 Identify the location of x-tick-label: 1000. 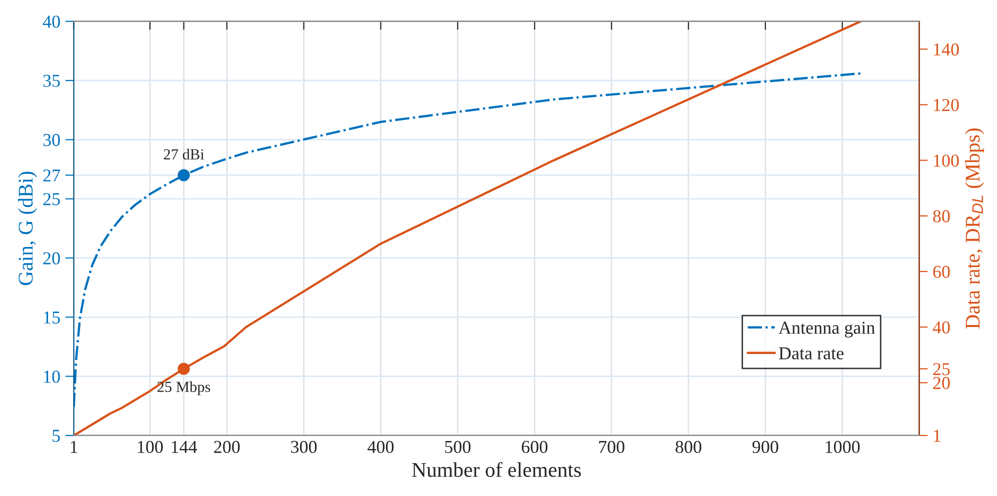
(843, 447).